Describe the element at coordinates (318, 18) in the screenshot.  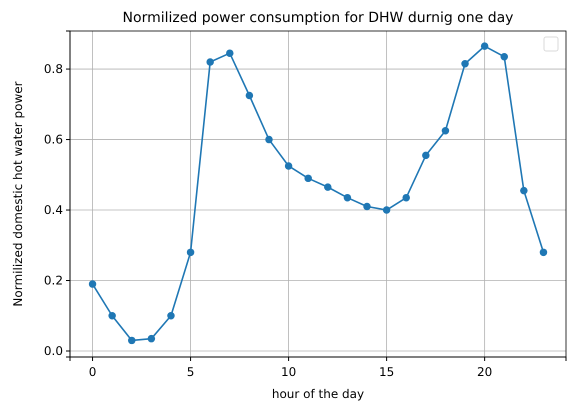
I see `chart-title: Normilized power consumption for DHW durnig one day` at that location.